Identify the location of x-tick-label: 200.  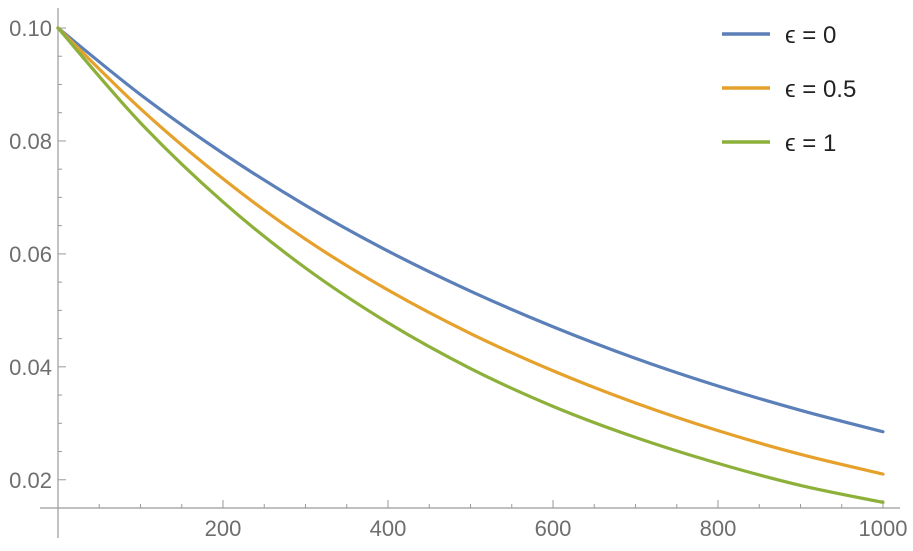
(223, 528).